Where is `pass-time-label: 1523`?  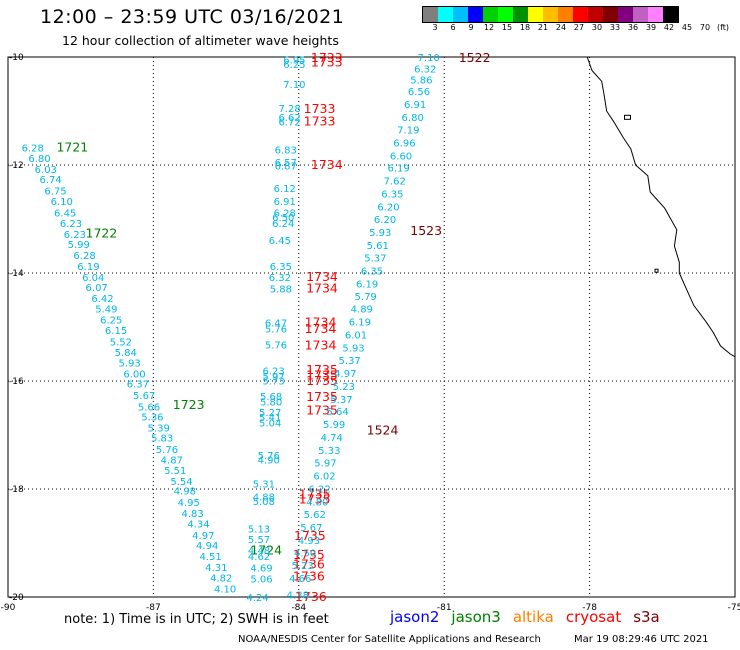
pass-time-label: 1523 is located at coordinates (426, 230).